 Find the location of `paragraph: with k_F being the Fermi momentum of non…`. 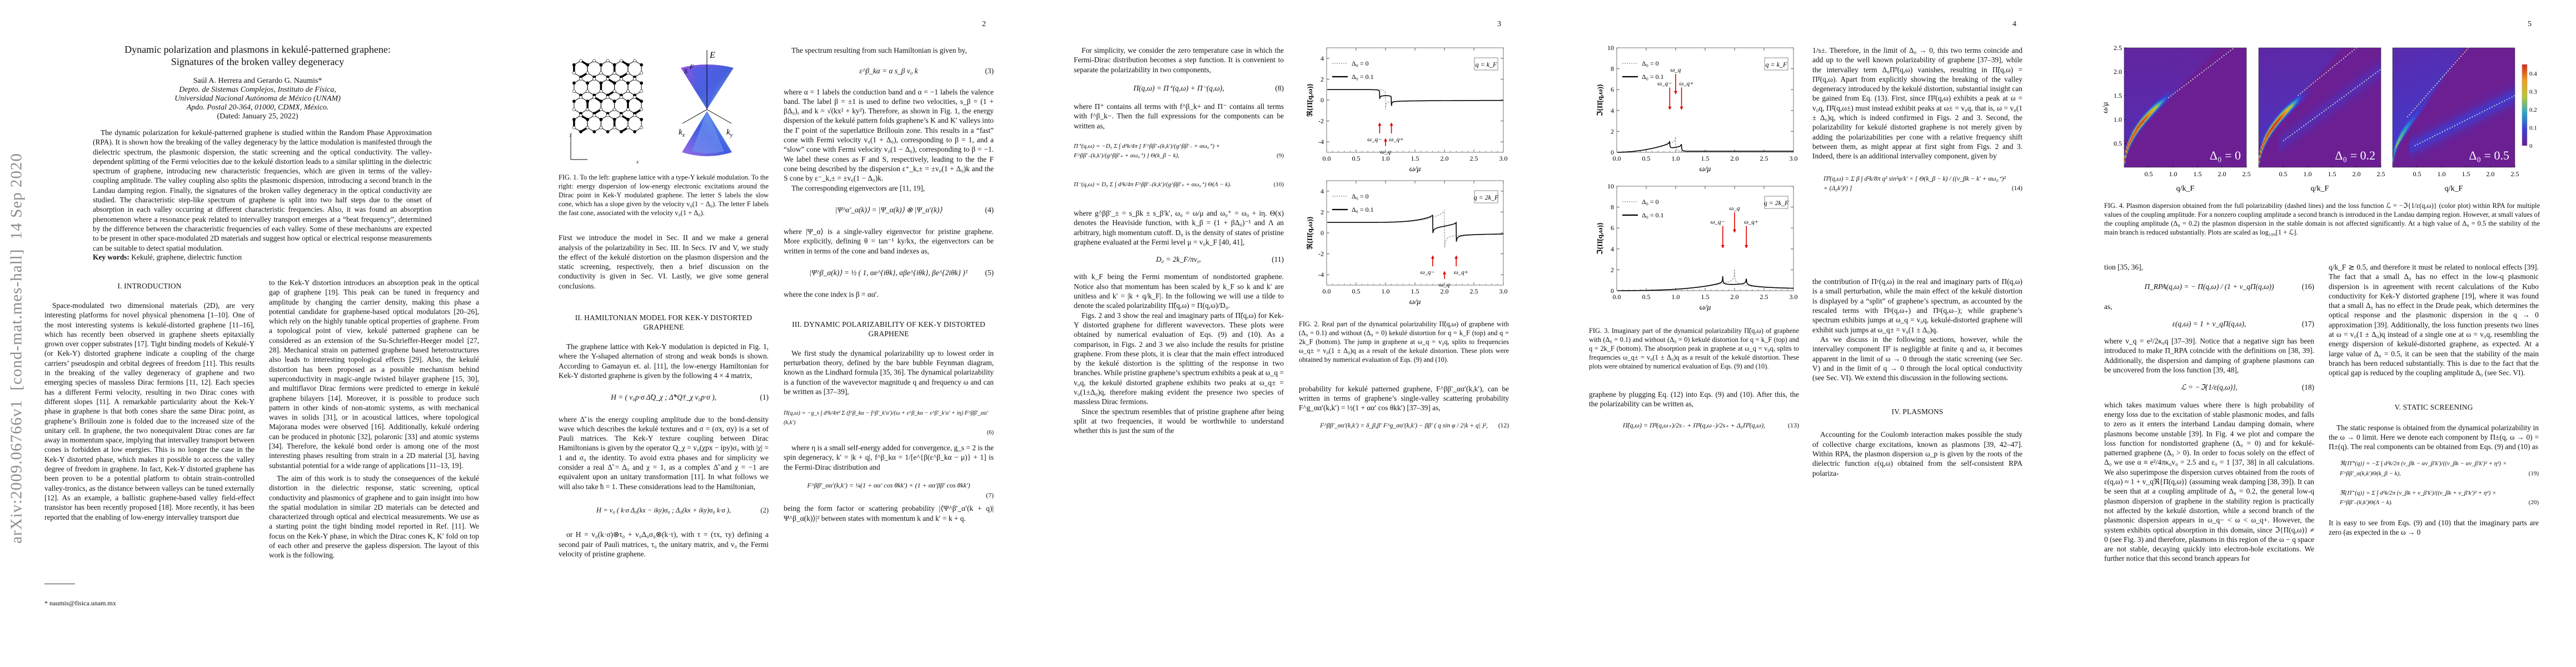

paragraph: with k_F being the Fermi momentum of non… is located at coordinates (1179, 291).